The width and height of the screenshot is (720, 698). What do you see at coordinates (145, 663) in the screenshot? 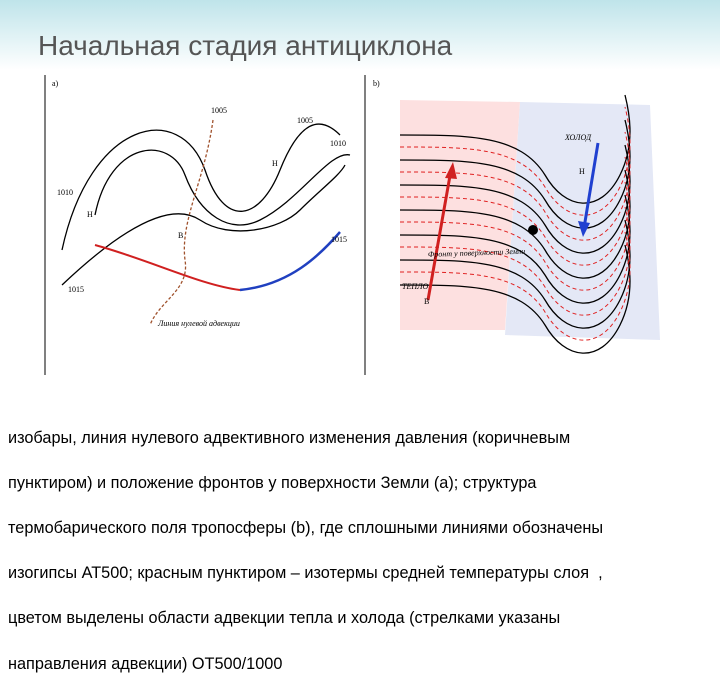
I see `caption-line: направления адвекции) ОТ500/1000` at bounding box center [145, 663].